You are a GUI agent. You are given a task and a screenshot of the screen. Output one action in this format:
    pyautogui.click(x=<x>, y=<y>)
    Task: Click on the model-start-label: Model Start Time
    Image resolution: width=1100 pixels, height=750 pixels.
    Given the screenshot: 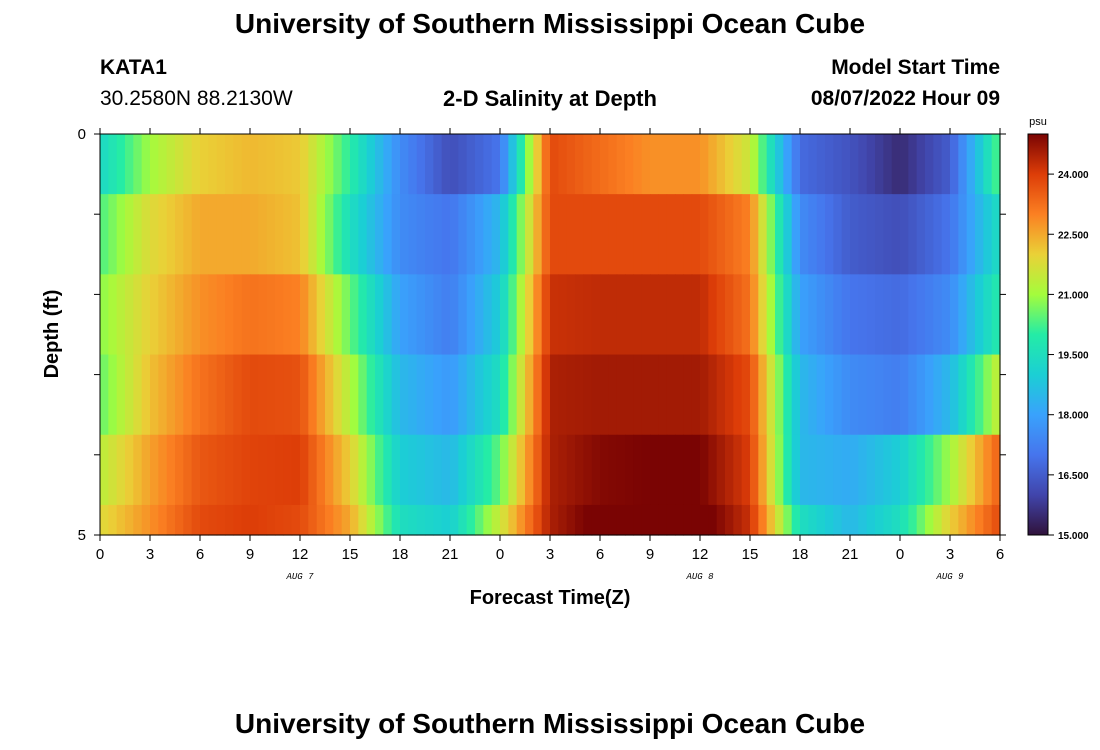 What is the action you would take?
    pyautogui.click(x=915, y=67)
    